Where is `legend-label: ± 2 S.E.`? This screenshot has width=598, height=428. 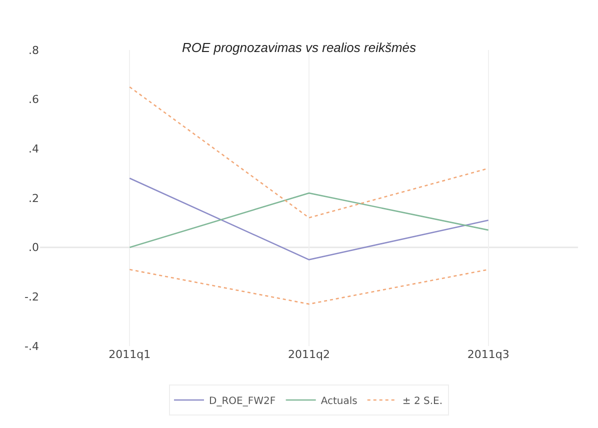
legend-label: ± 2 S.E. is located at coordinates (422, 401).